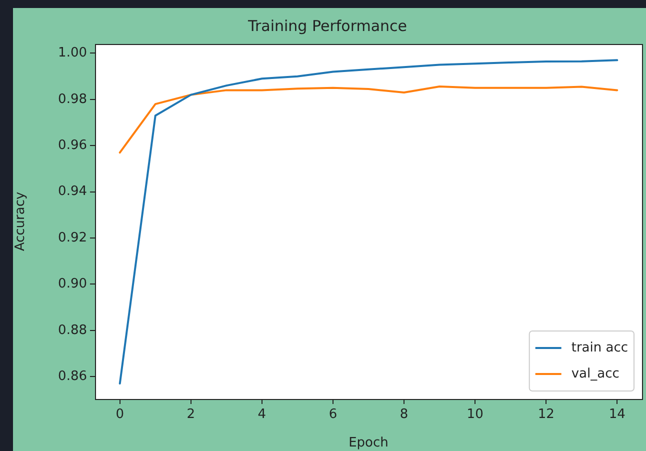 The height and width of the screenshot is (451, 646). I want to click on y-tick-label: 0.92, so click(72, 238).